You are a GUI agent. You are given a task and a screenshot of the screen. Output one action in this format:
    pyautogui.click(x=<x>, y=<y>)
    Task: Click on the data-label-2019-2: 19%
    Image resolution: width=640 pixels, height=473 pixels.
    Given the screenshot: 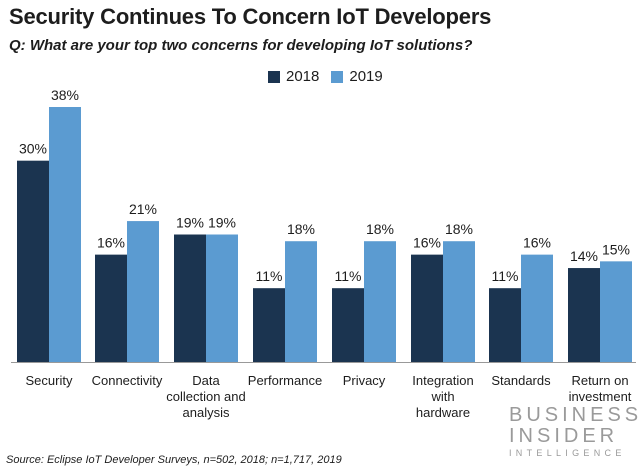 What is the action you would take?
    pyautogui.click(x=222, y=223)
    